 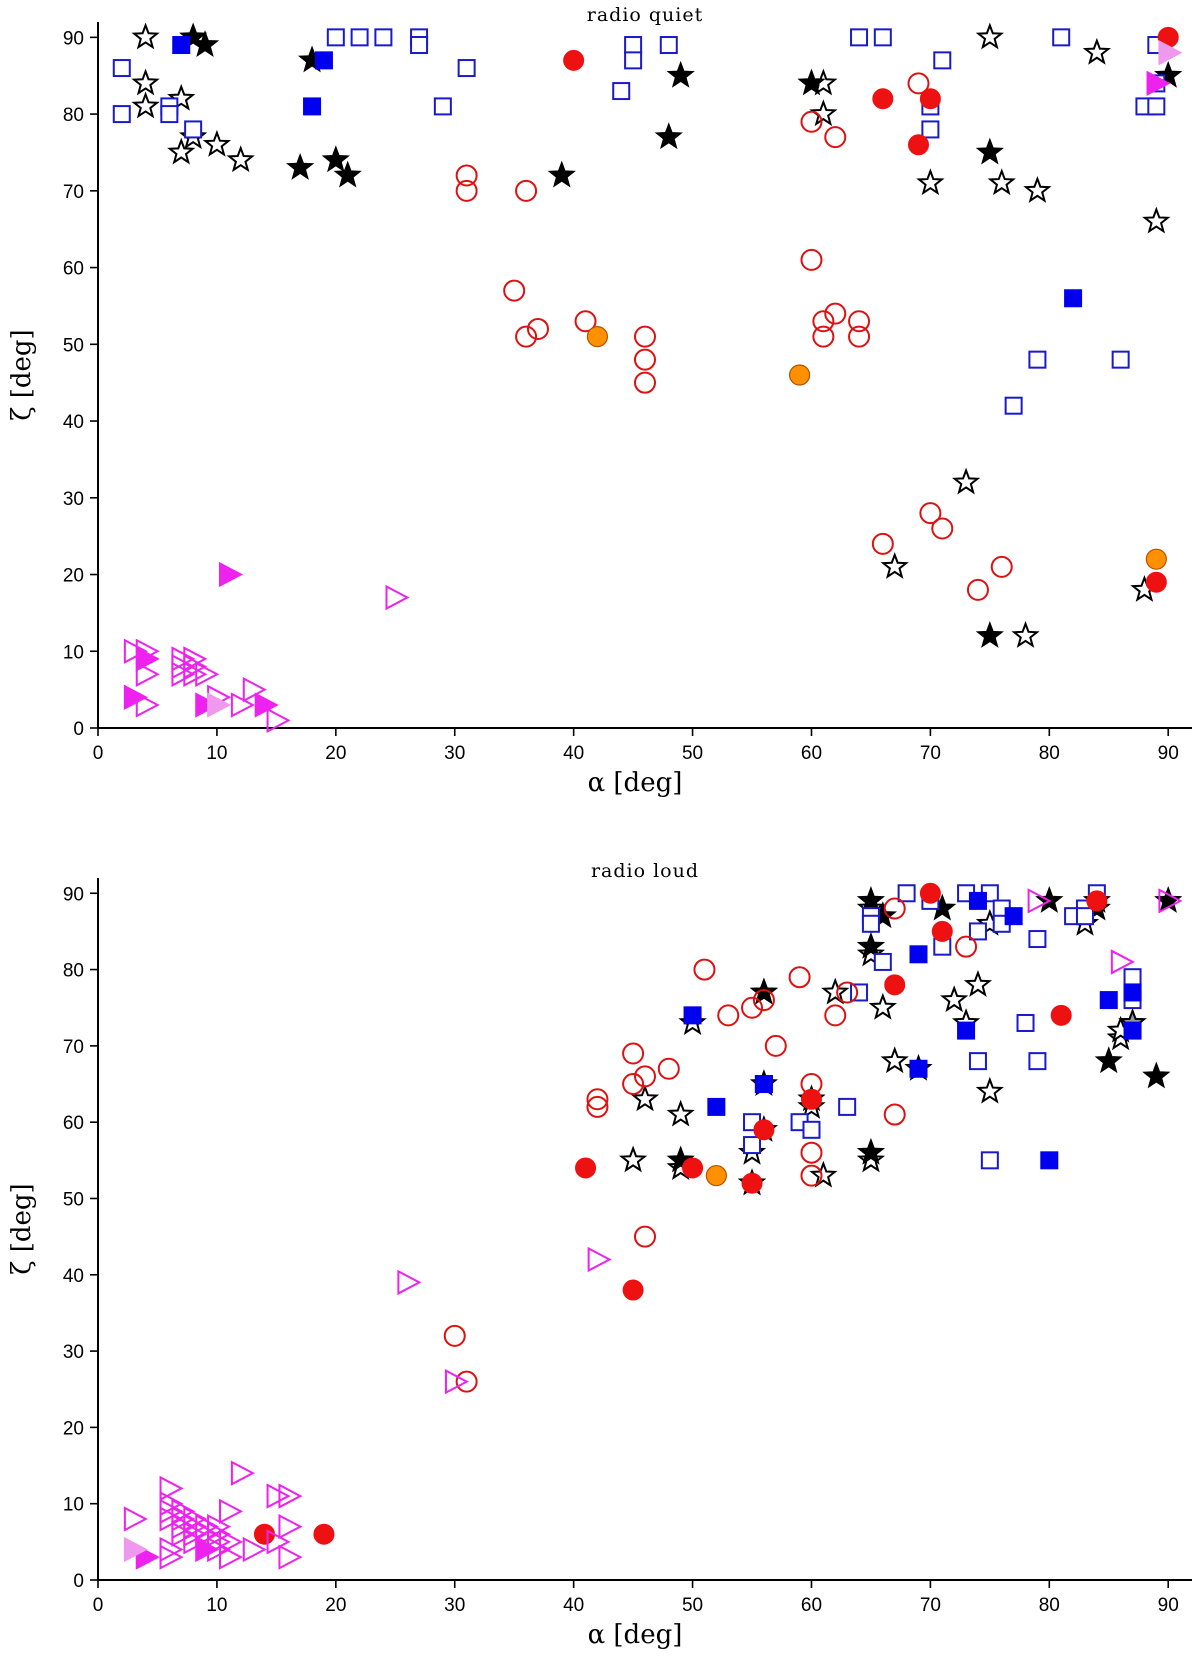 I want to click on y-tick-label: 0, so click(x=78, y=1581).